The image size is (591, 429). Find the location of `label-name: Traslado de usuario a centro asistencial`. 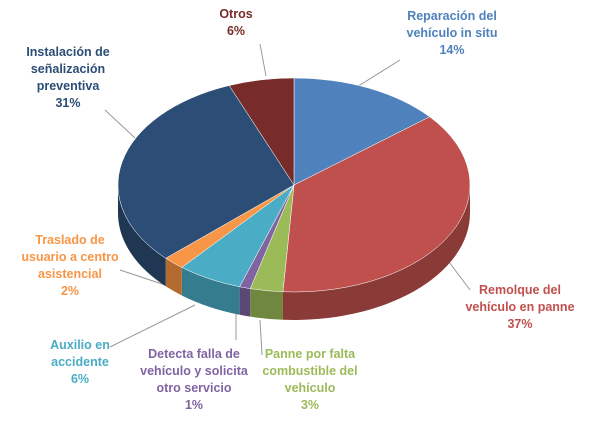

label-name: Traslado de usuario a centro asistencial is located at coordinates (70, 257).